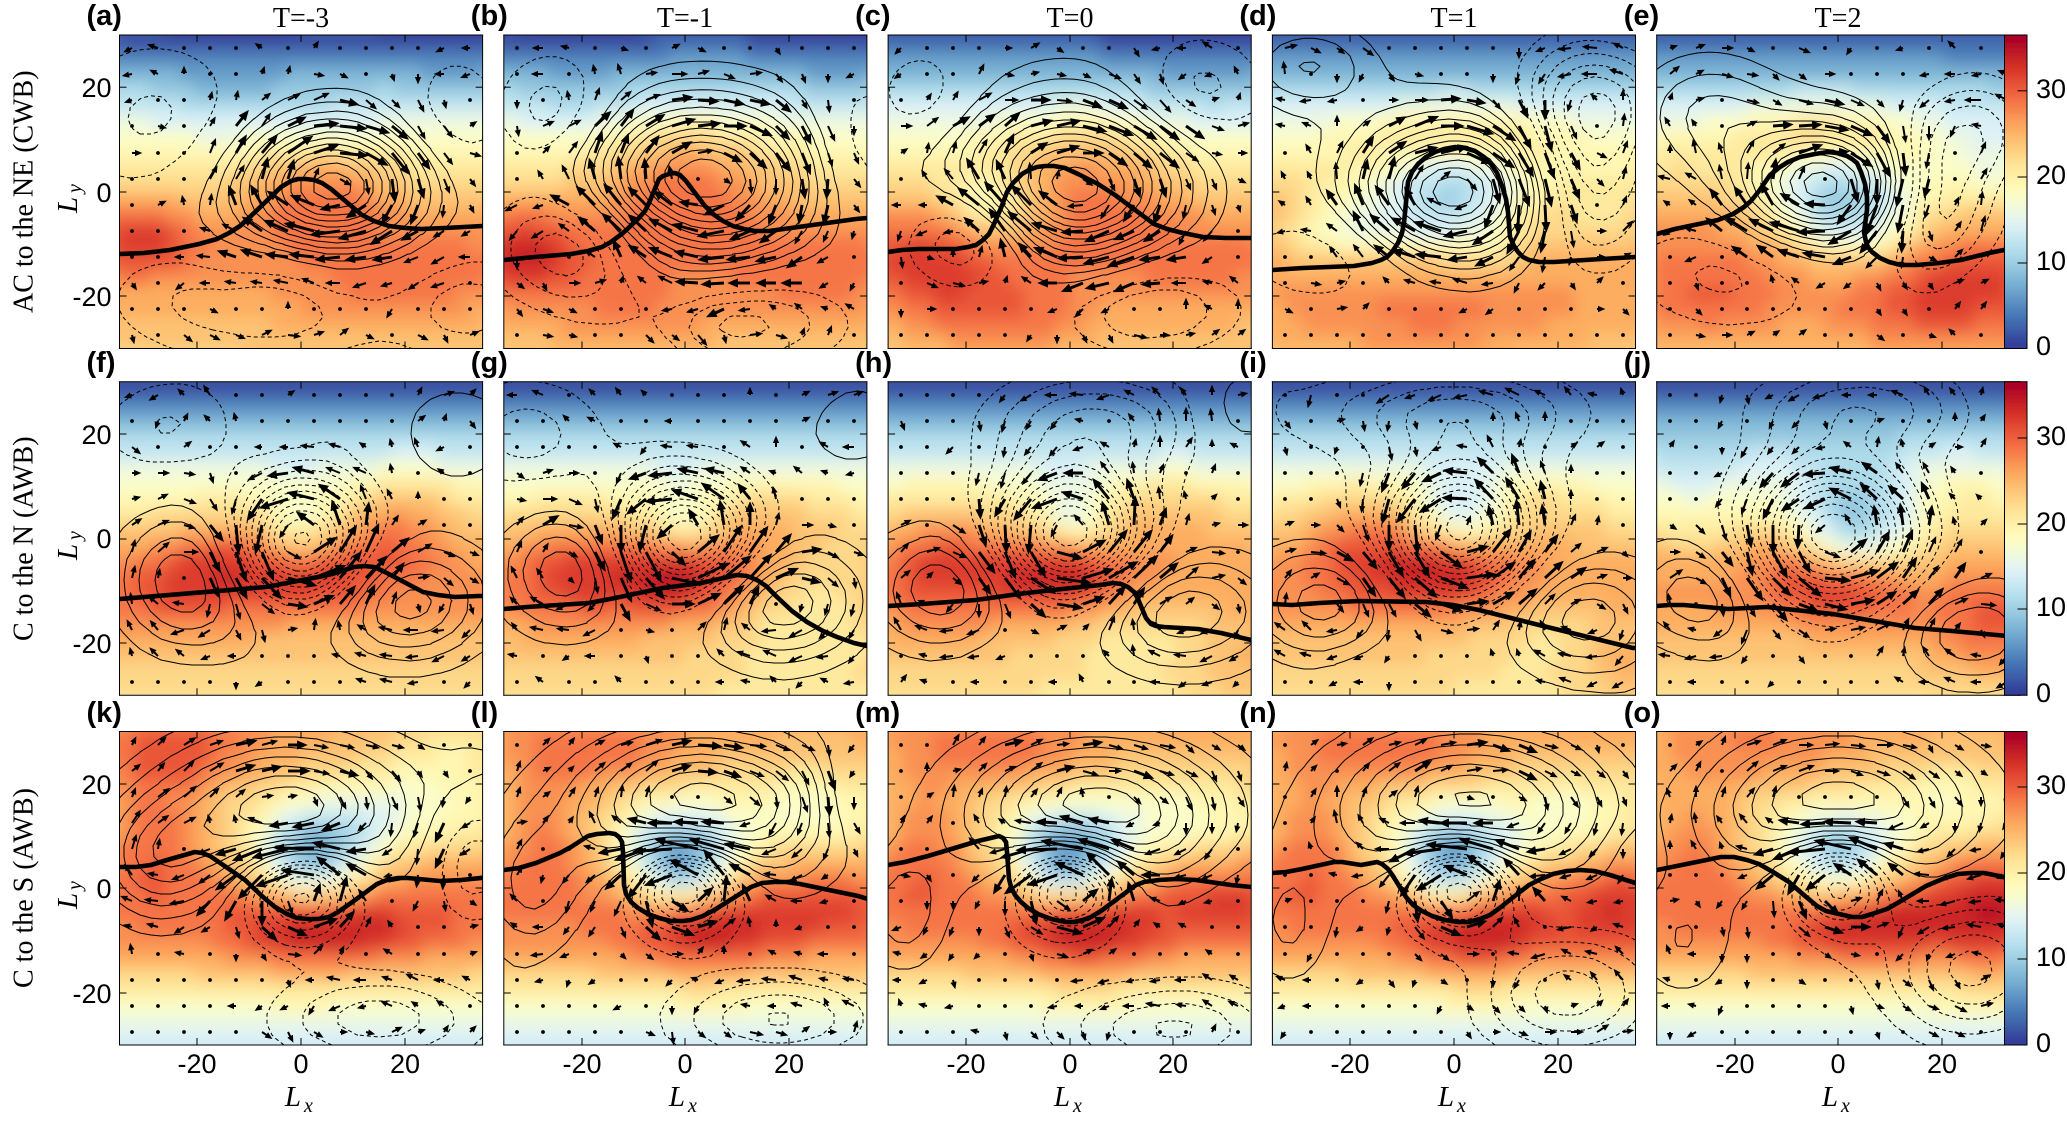 Image resolution: width=2067 pixels, height=1125 pixels. I want to click on svg-text: (m), so click(877, 713).